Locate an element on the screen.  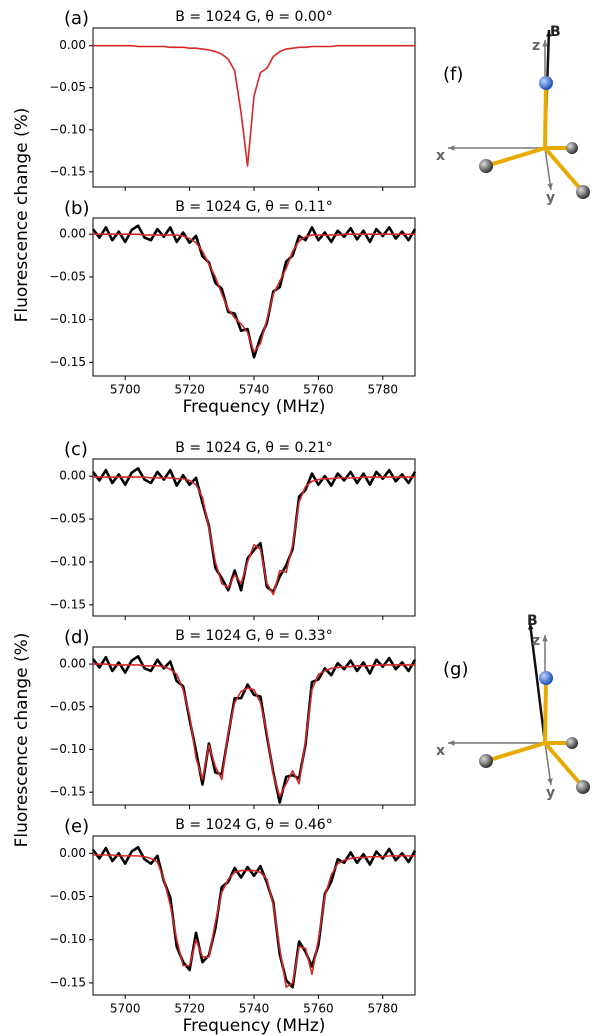
diagram-label: (f) is located at coordinates (453, 74).